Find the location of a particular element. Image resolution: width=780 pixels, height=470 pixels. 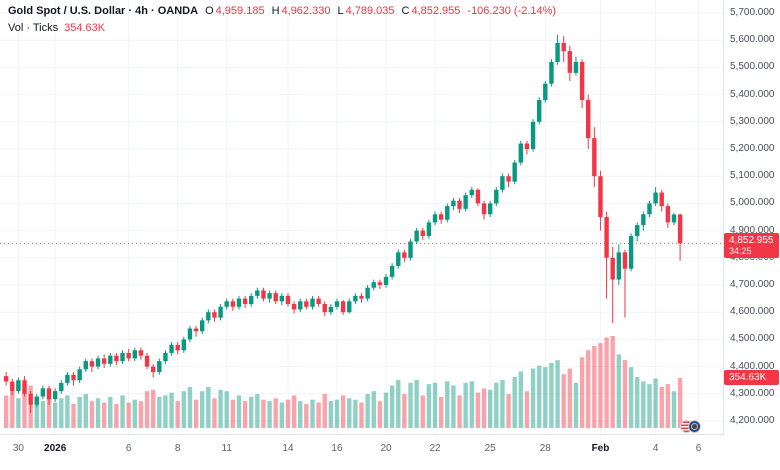

symbol-title: Gold Spot / U.S. Dollar · 4h · OANDA is located at coordinates (103, 11).